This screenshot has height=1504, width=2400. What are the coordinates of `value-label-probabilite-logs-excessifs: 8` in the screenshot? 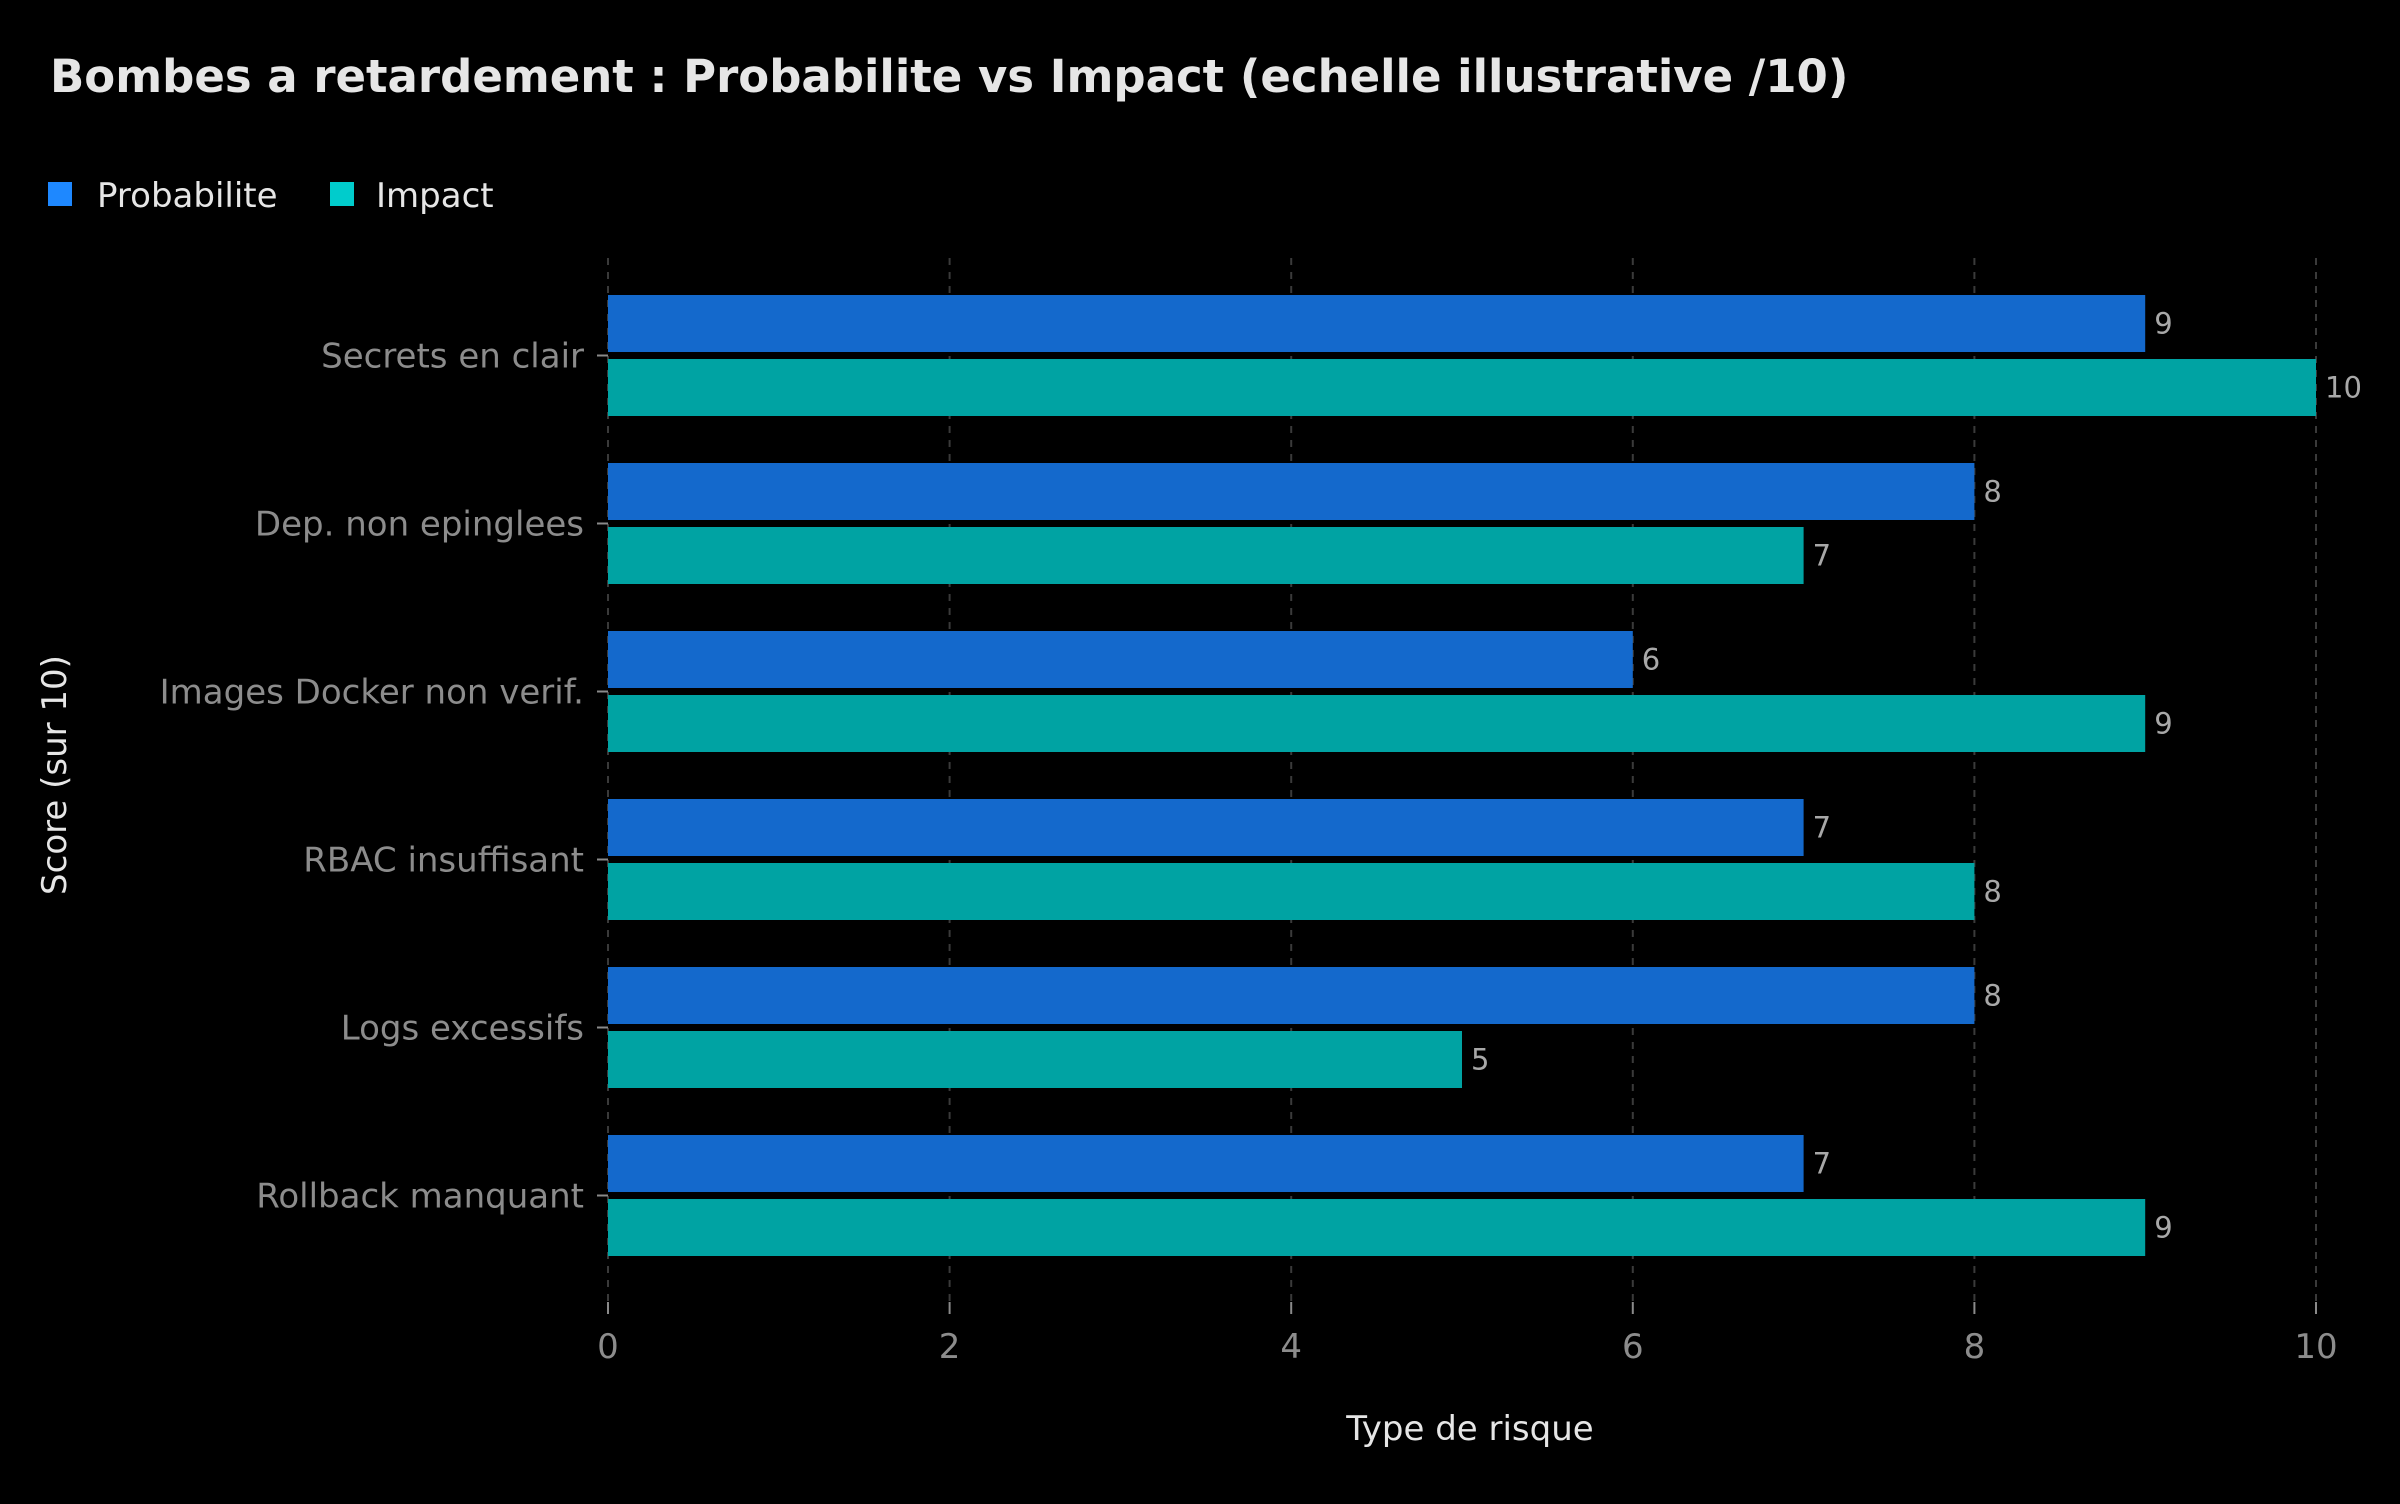 It's located at (1992, 996).